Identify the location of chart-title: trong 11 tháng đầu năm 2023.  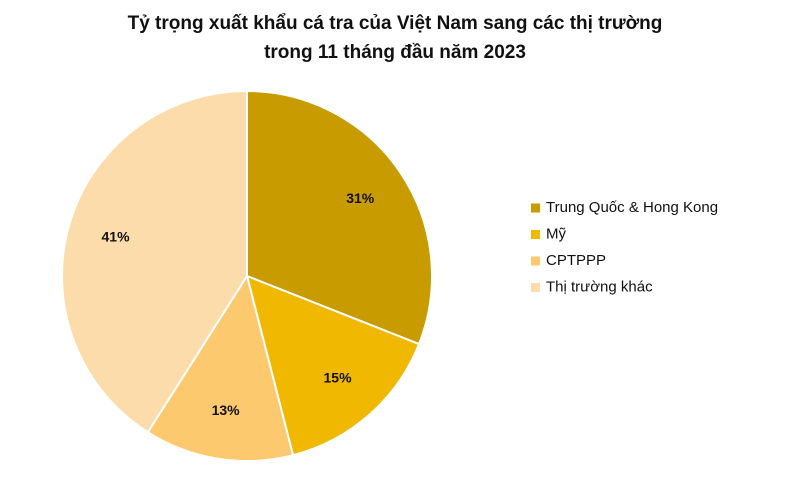
(395, 52).